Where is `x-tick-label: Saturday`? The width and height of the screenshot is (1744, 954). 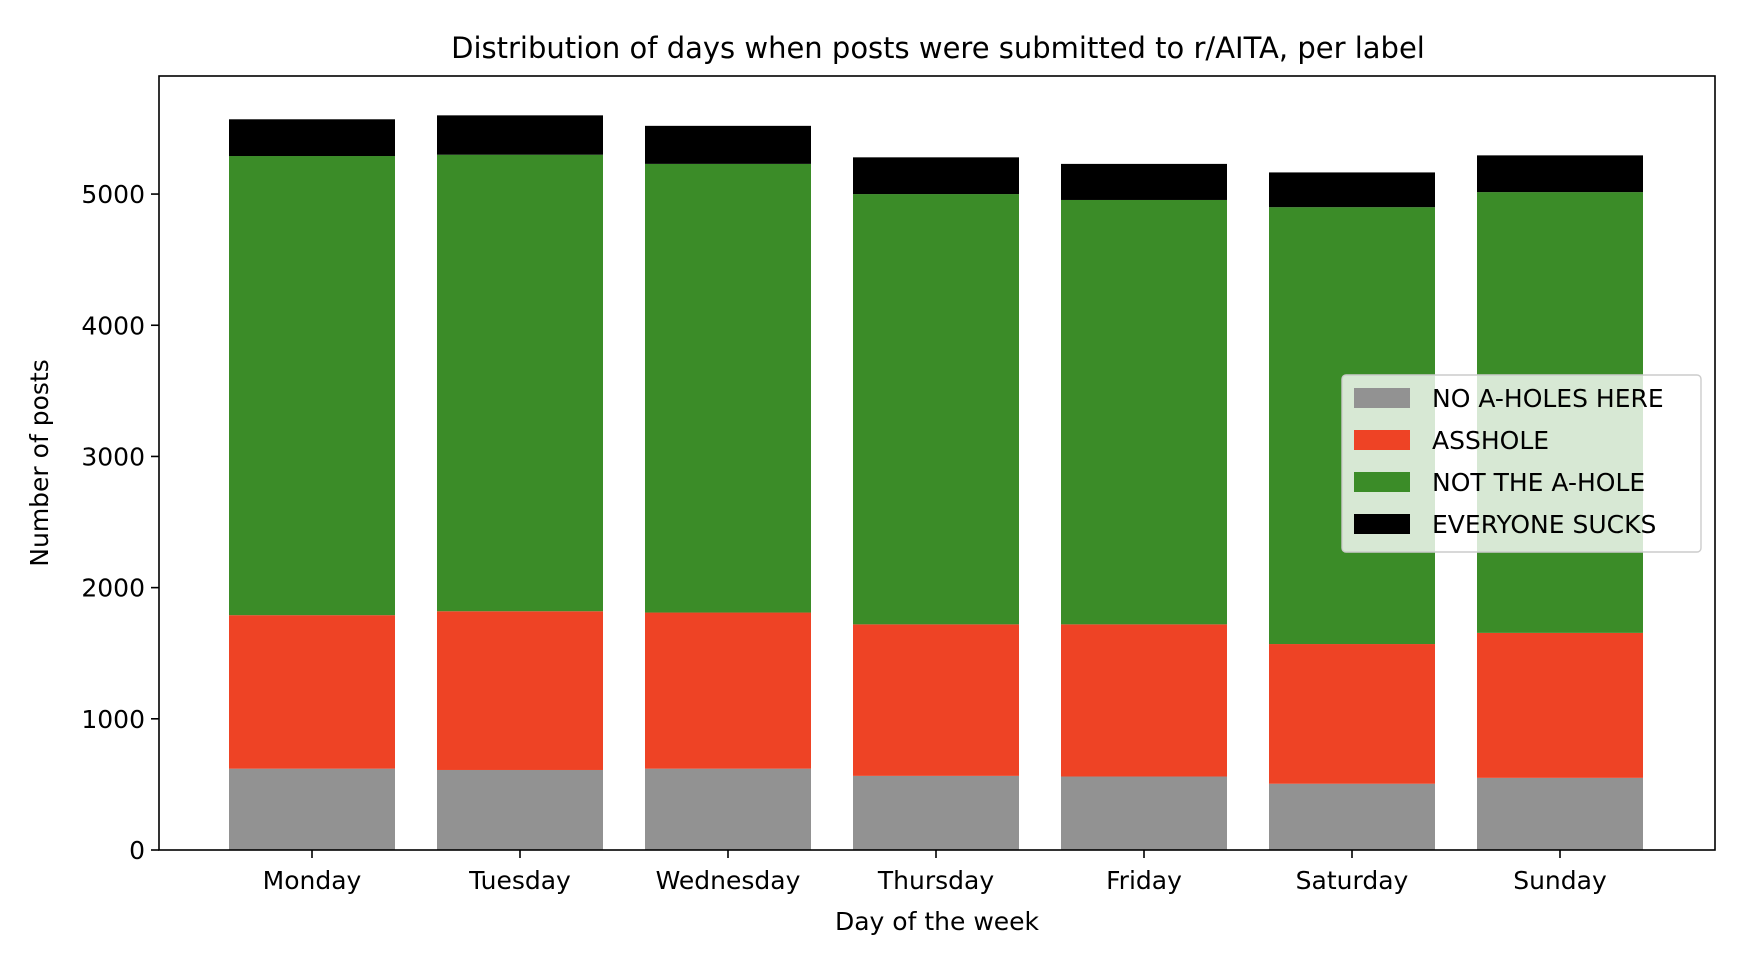
x-tick-label: Saturday is located at coordinates (1352, 880).